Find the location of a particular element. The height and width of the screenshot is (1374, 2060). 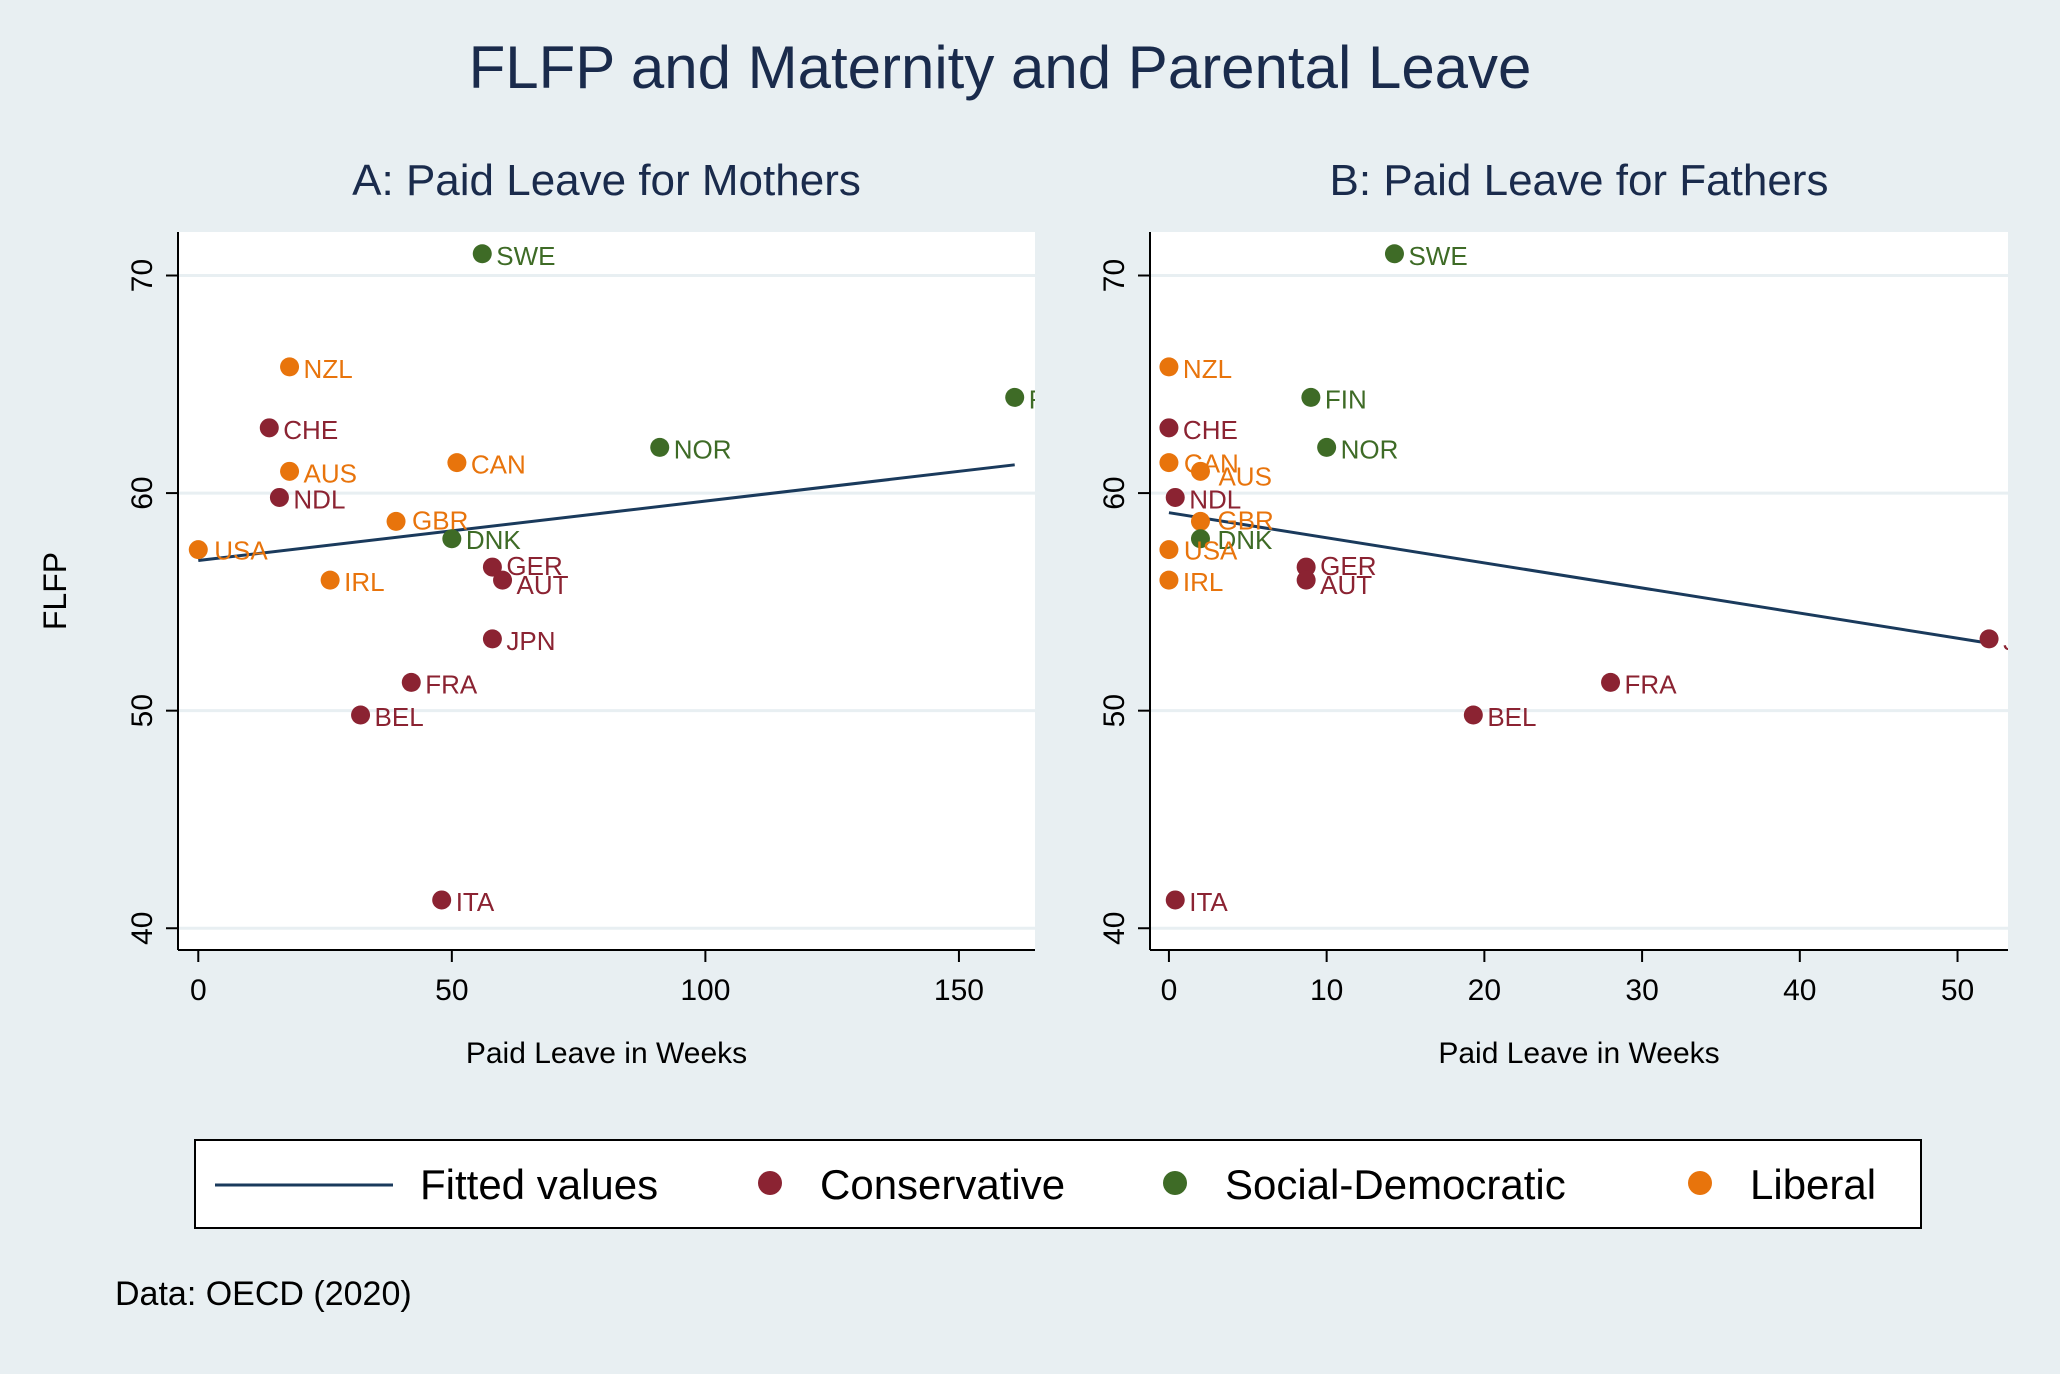

point-label-swe: SWE is located at coordinates (525, 256).